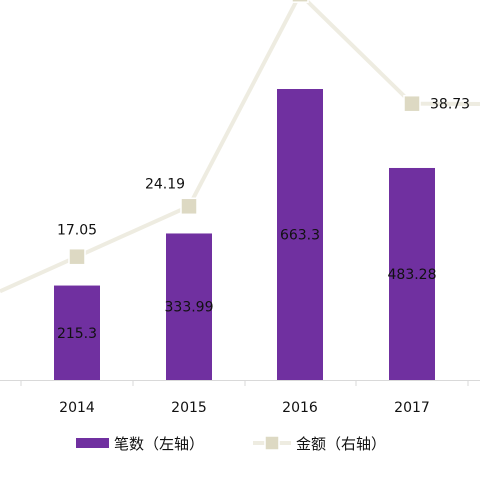  I want to click on bar-2017, so click(412, 273).